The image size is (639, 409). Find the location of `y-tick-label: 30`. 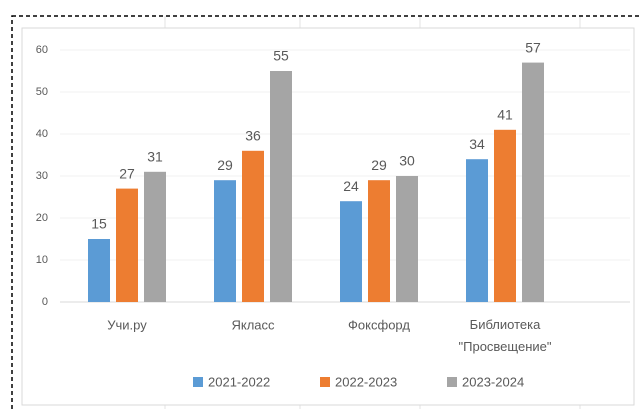

y-tick-label: 30 is located at coordinates (42, 176).